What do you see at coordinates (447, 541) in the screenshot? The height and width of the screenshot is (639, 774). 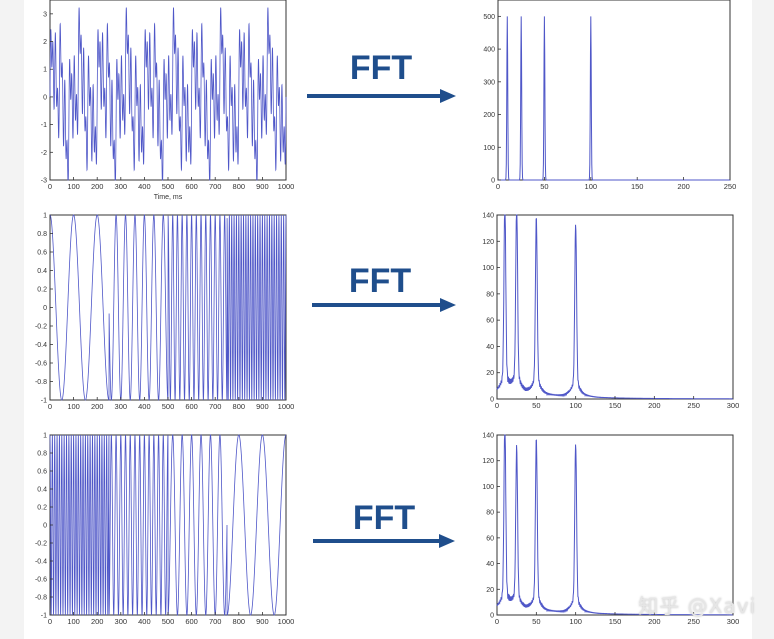 I see `arrow-head-row3` at bounding box center [447, 541].